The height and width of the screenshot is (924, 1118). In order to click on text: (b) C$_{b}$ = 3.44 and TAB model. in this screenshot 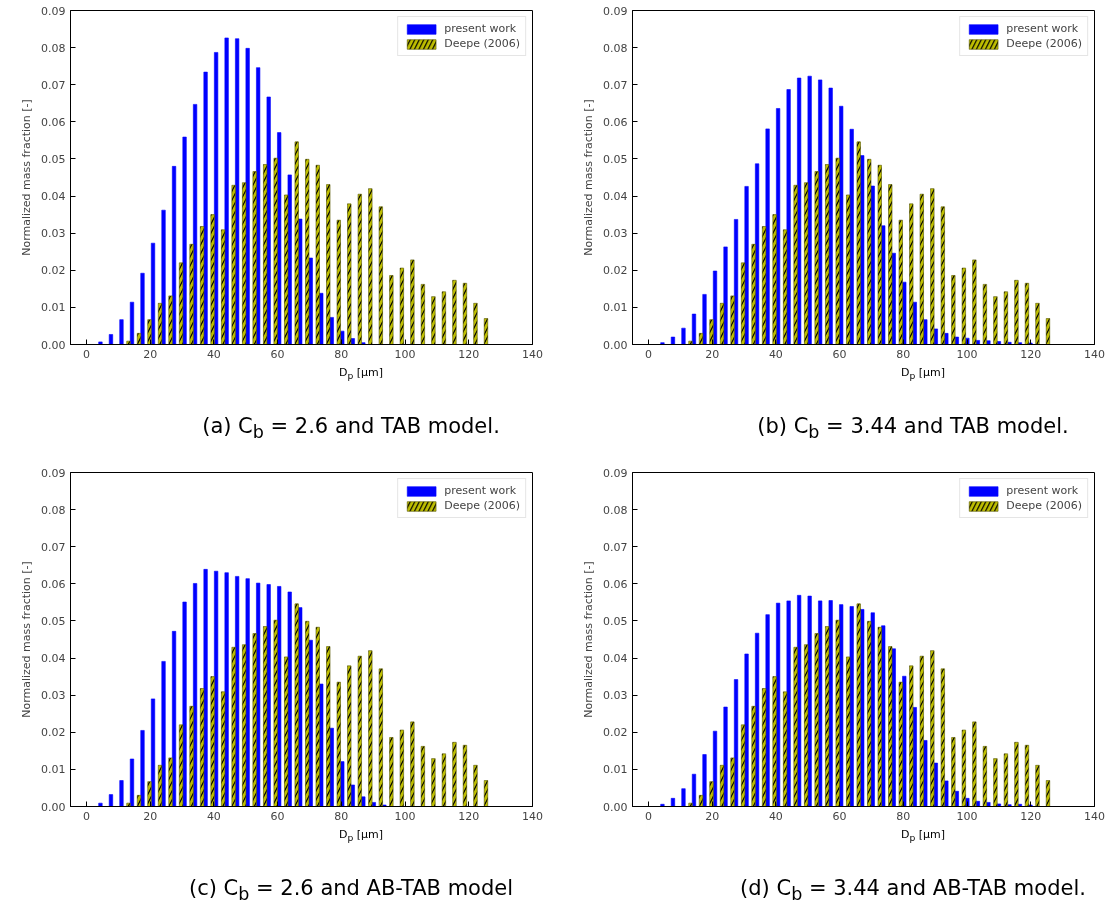, I will do `click(913, 429)`.